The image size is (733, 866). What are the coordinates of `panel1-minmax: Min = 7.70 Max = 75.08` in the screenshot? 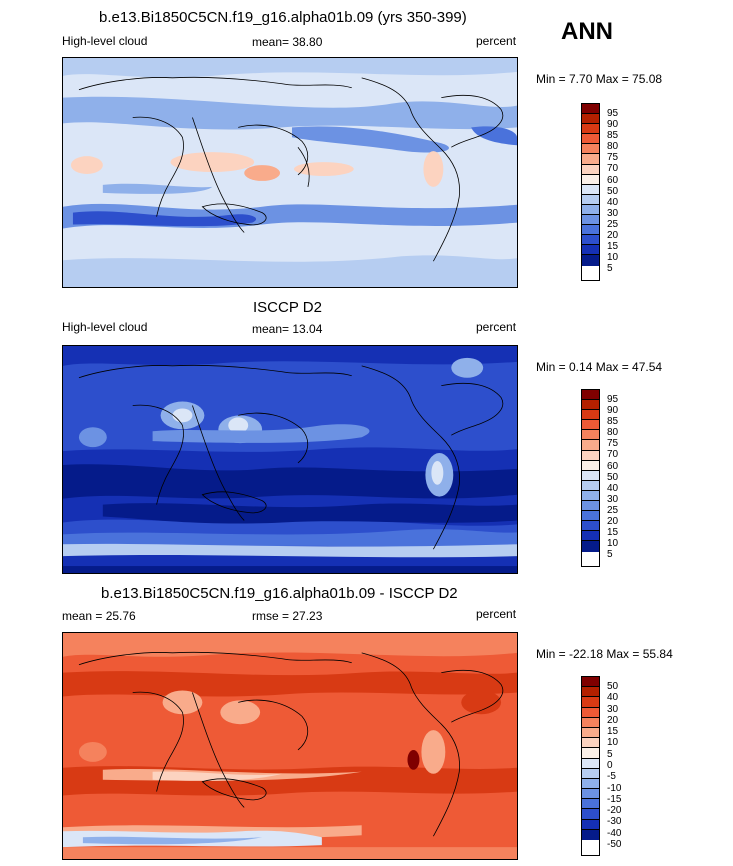 It's located at (599, 79).